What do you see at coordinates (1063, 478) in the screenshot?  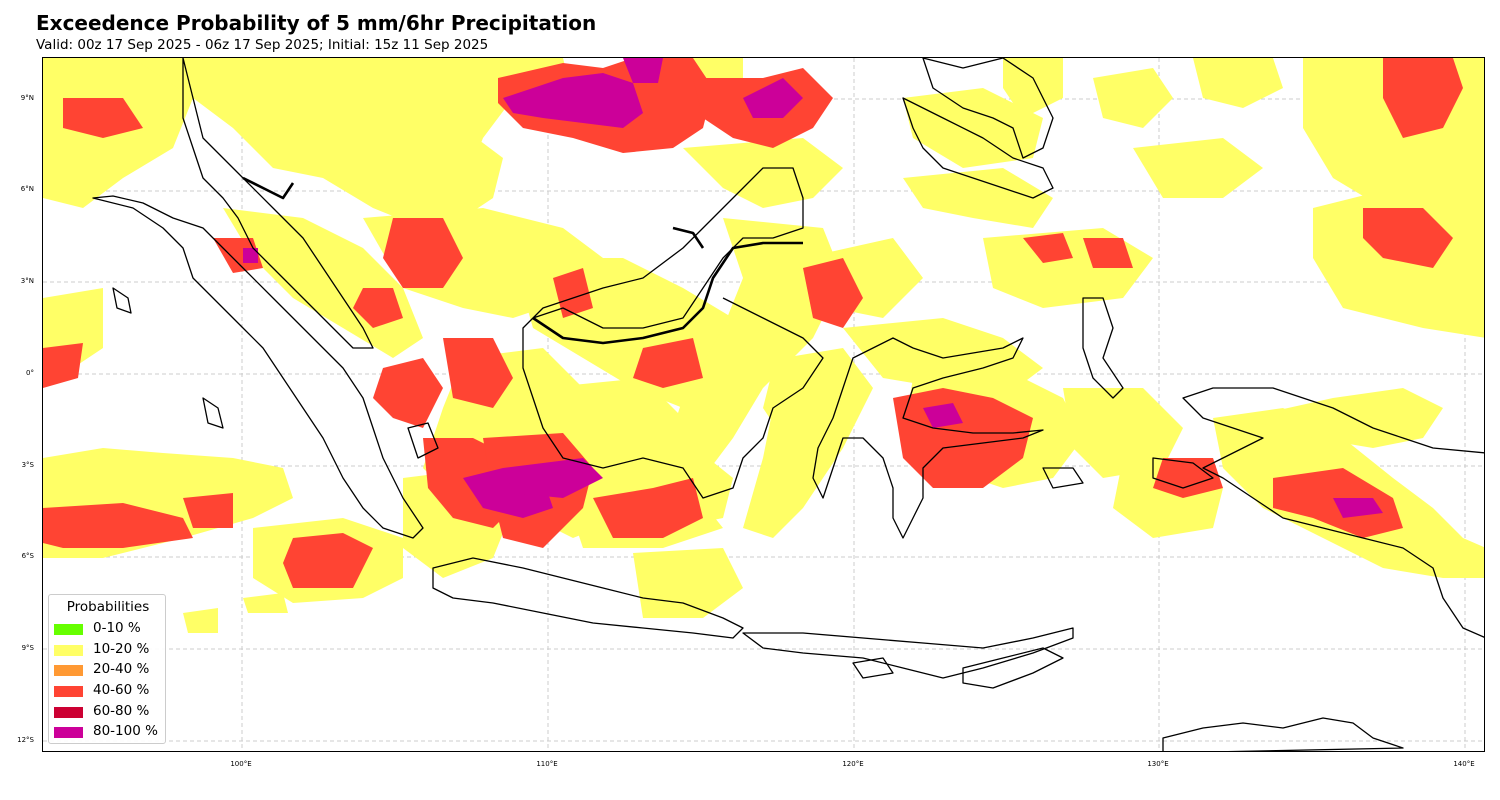 I see `buru-coast` at bounding box center [1063, 478].